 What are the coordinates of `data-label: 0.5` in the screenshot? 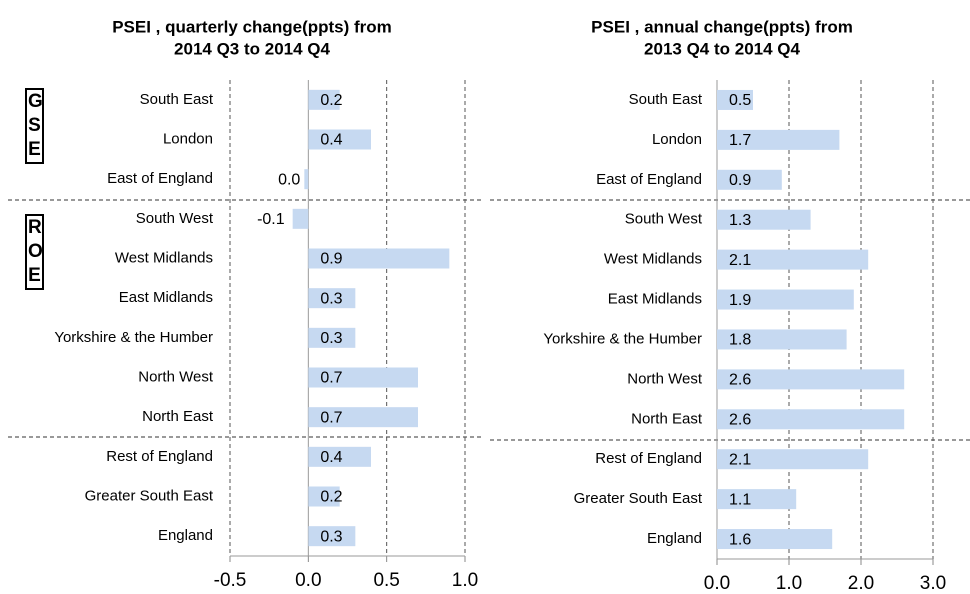 It's located at (740, 100).